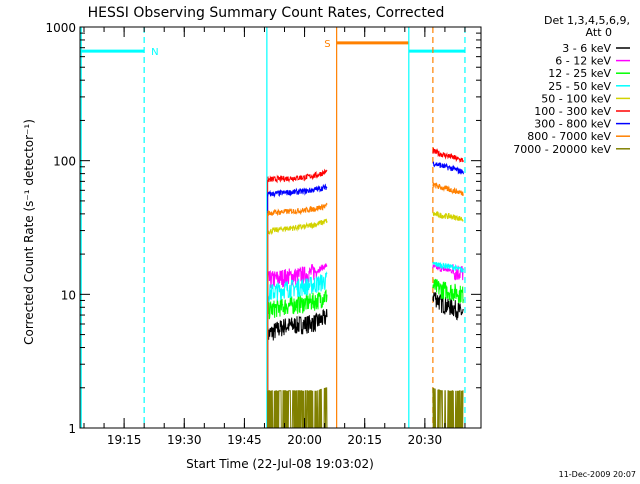 Image resolution: width=640 pixels, height=484 pixels. What do you see at coordinates (586, 48) in the screenshot?
I see `legend-label-3-6-kev: 3 - 6 keV` at bounding box center [586, 48].